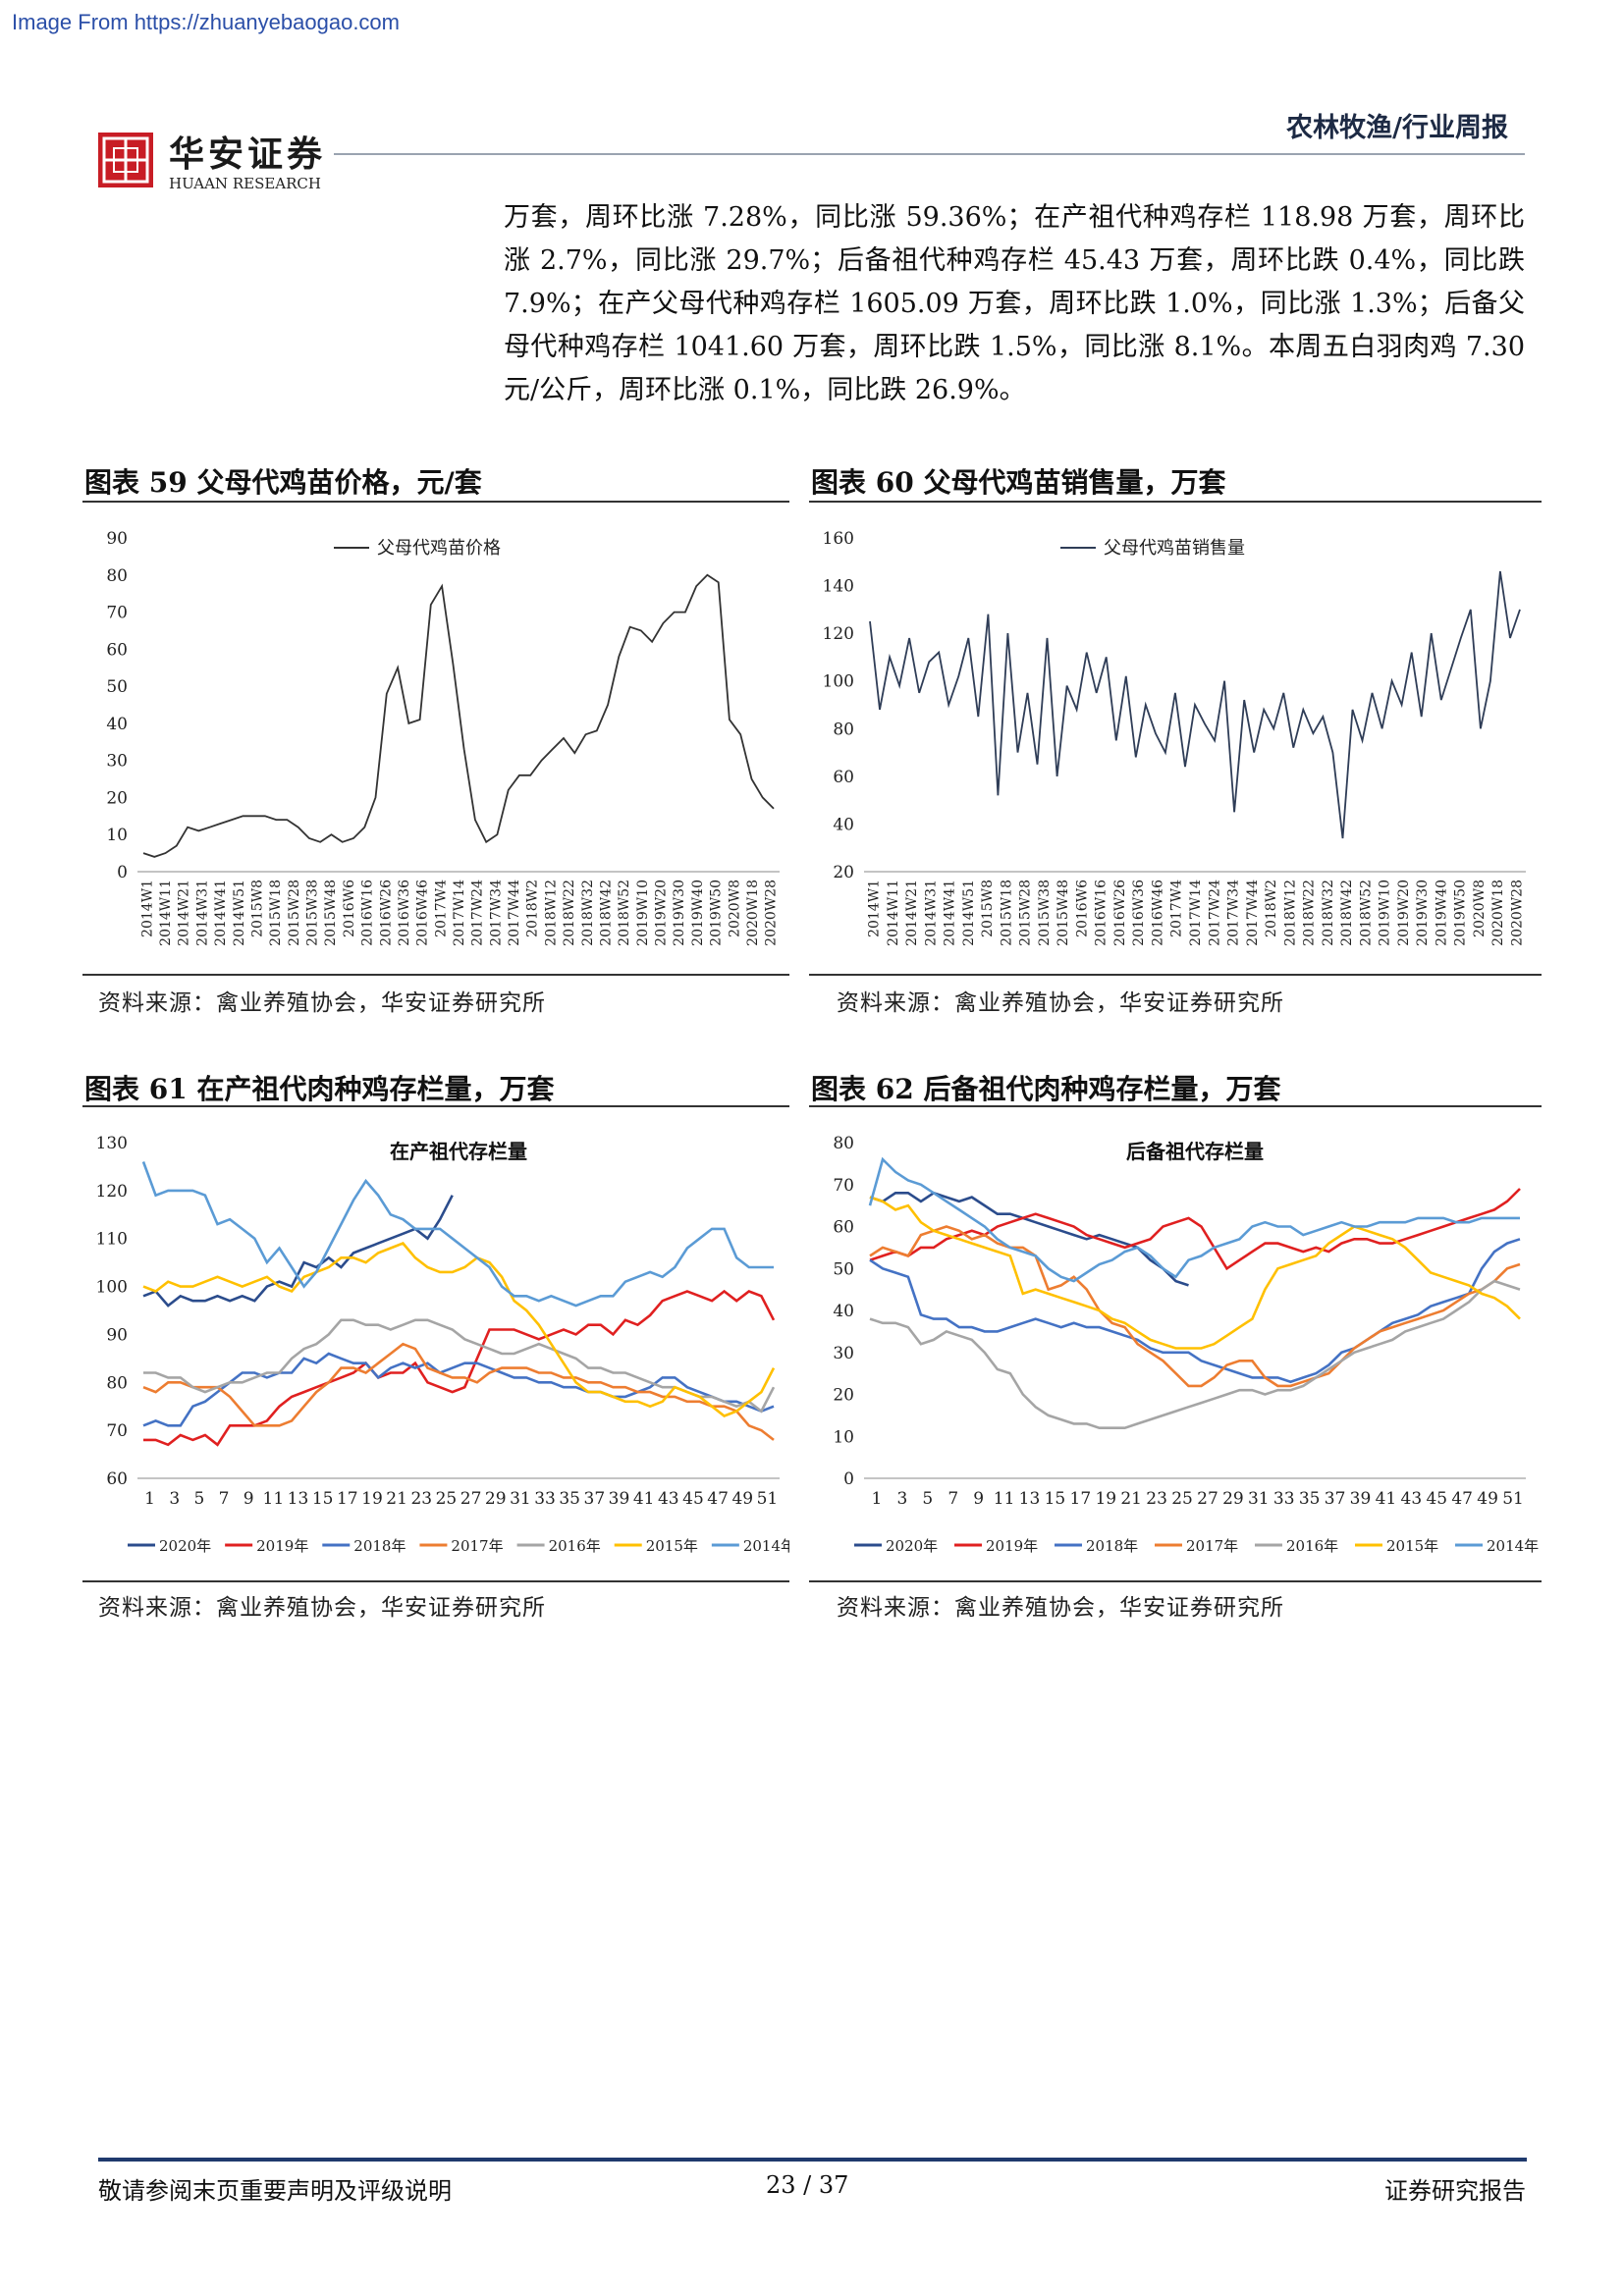 The image size is (1624, 2296). What do you see at coordinates (1174, 548) in the screenshot?
I see `legend-label: 父母代鸡苗销售量` at bounding box center [1174, 548].